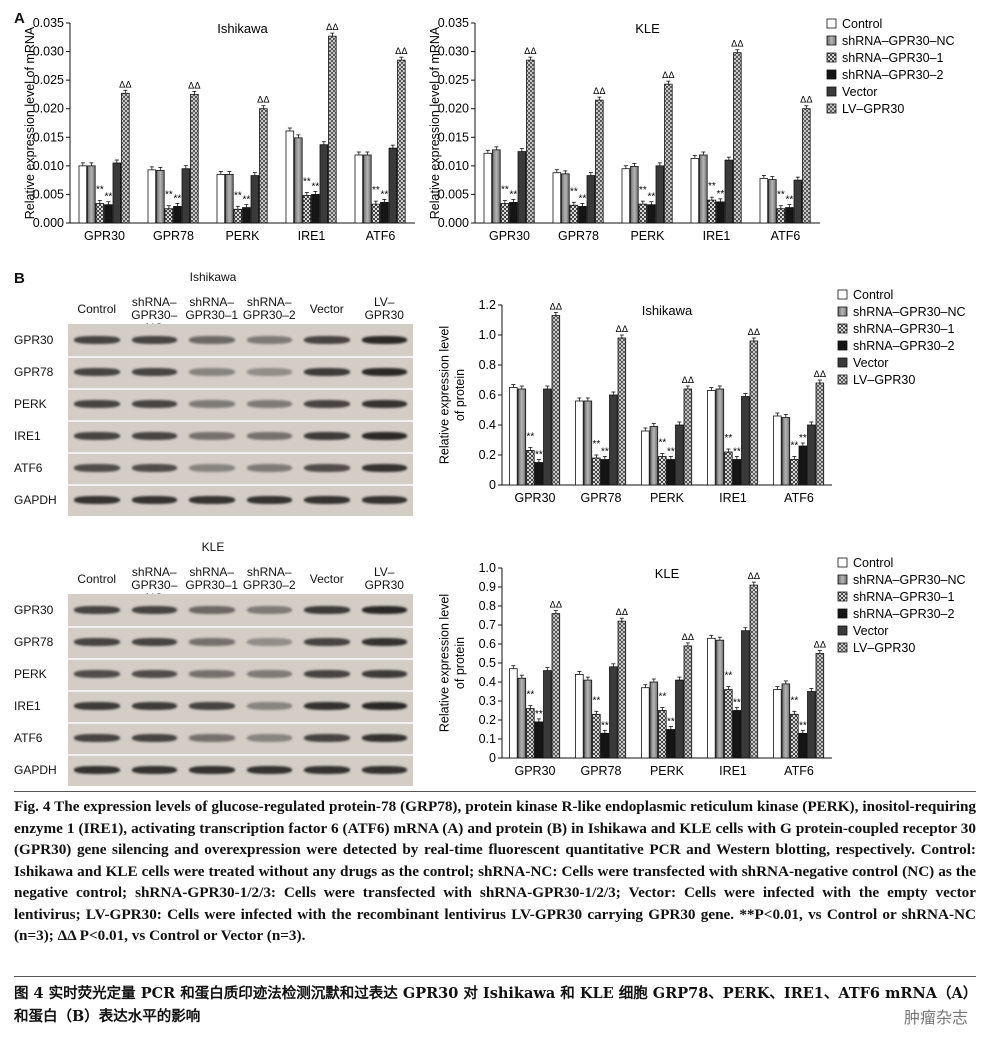 This screenshot has height=1042, width=988. Describe the element at coordinates (213, 547) in the screenshot. I see `blot-title: KLE` at that location.